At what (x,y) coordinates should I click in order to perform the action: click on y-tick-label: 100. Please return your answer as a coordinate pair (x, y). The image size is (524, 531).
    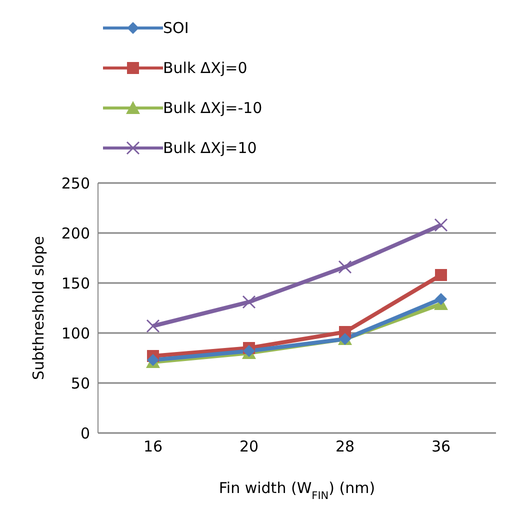
    Looking at the image, I should click on (75, 333).